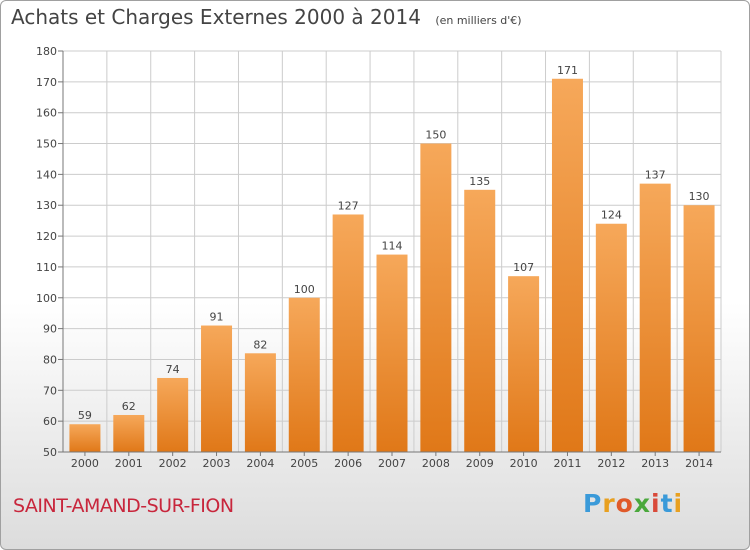  What do you see at coordinates (624, 503) in the screenshot?
I see `logo-letter: o` at bounding box center [624, 503].